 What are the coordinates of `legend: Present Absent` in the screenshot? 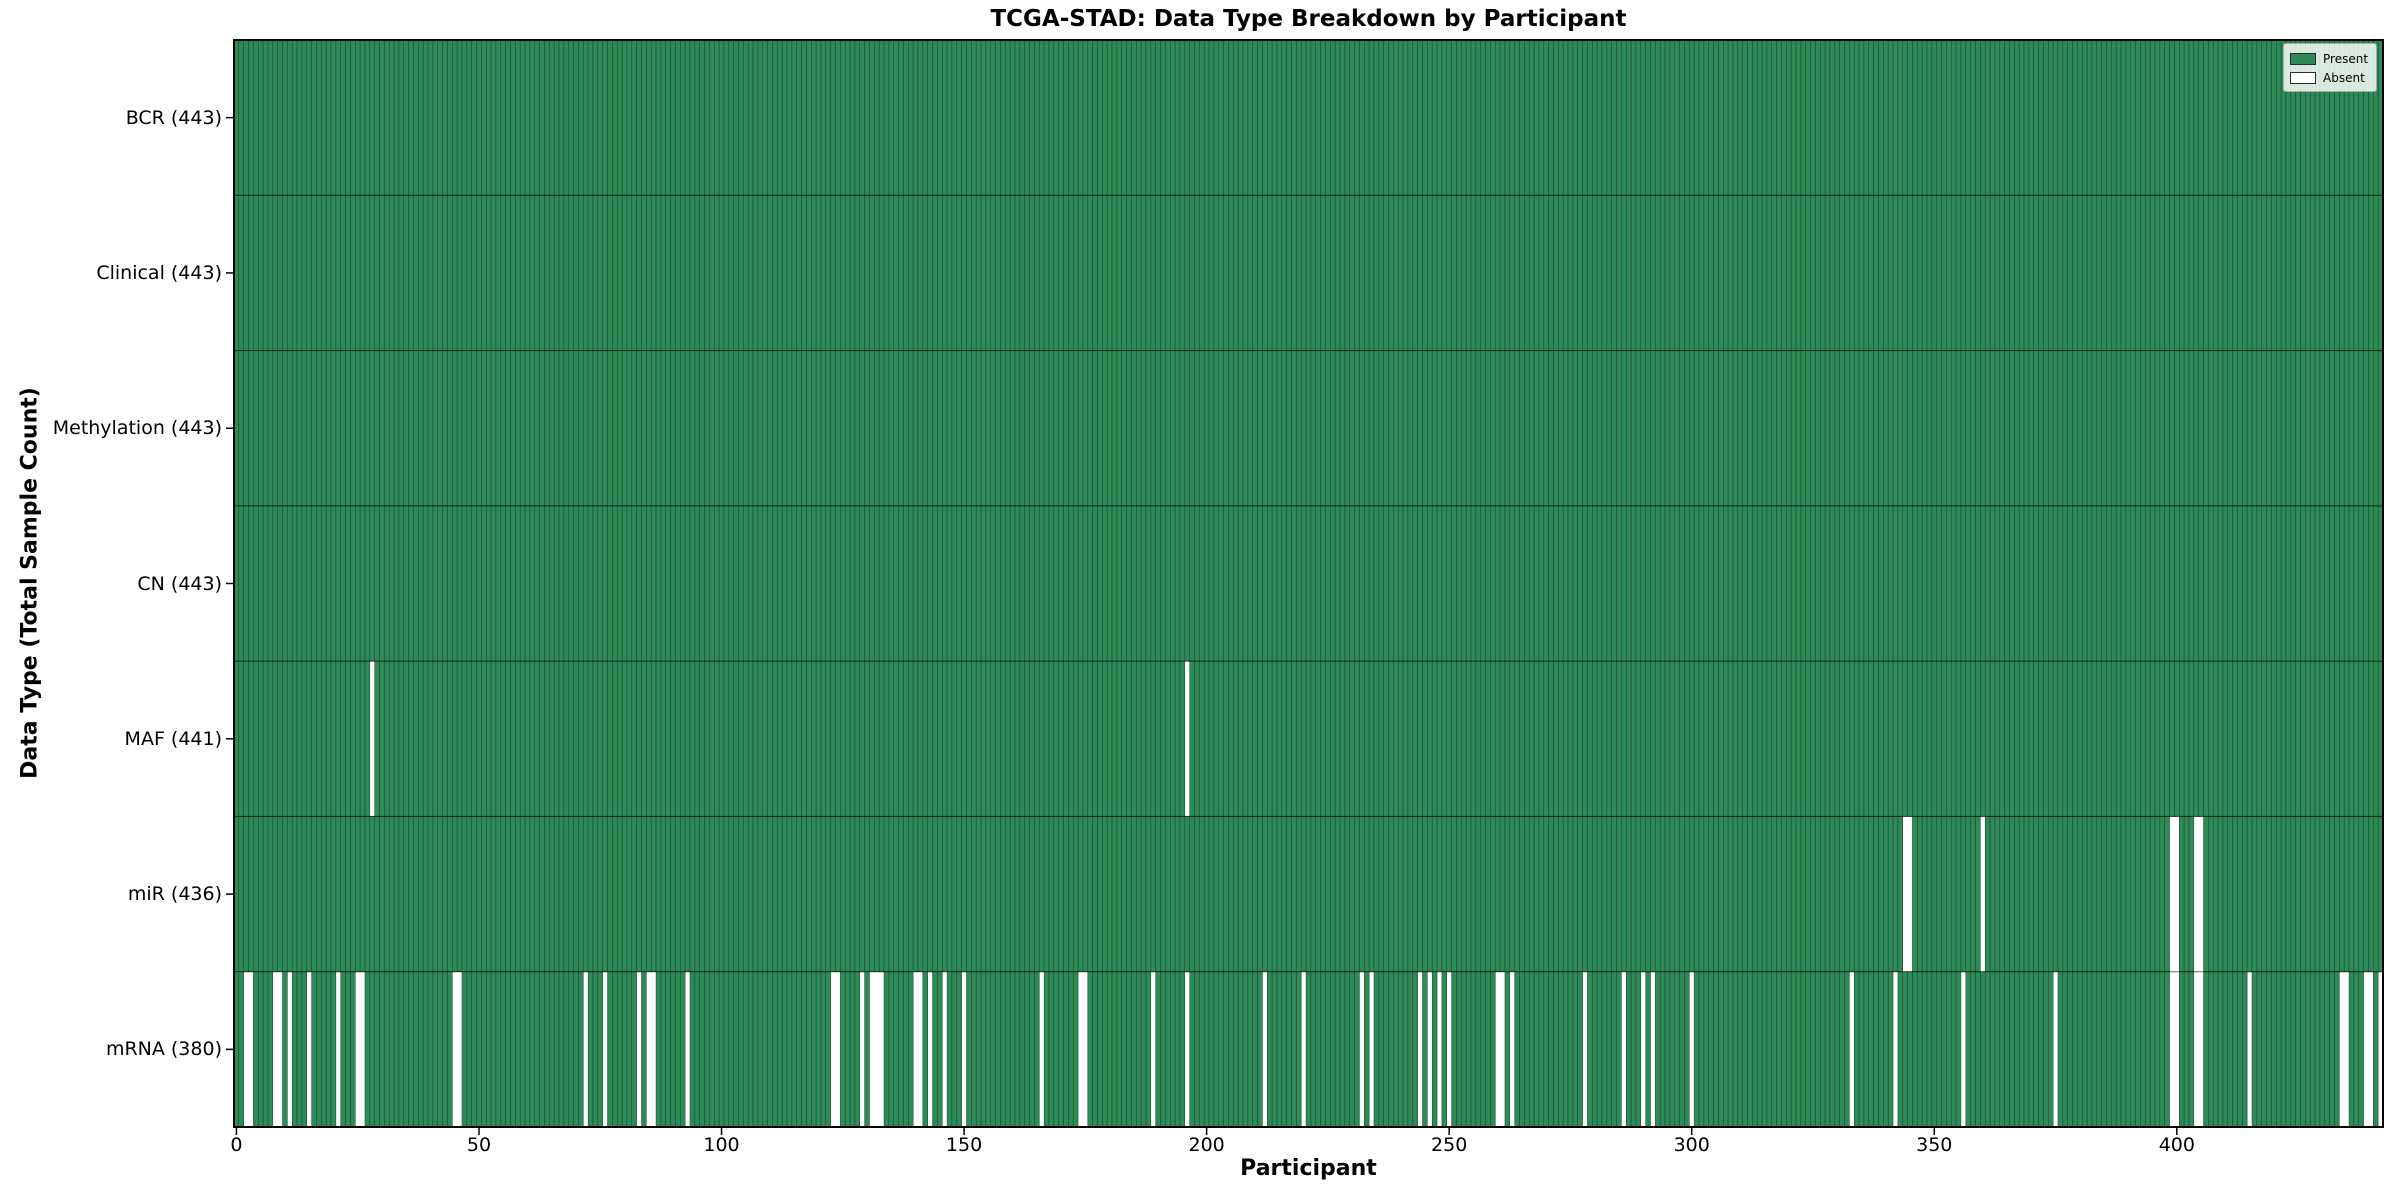 It's located at (2330, 67).